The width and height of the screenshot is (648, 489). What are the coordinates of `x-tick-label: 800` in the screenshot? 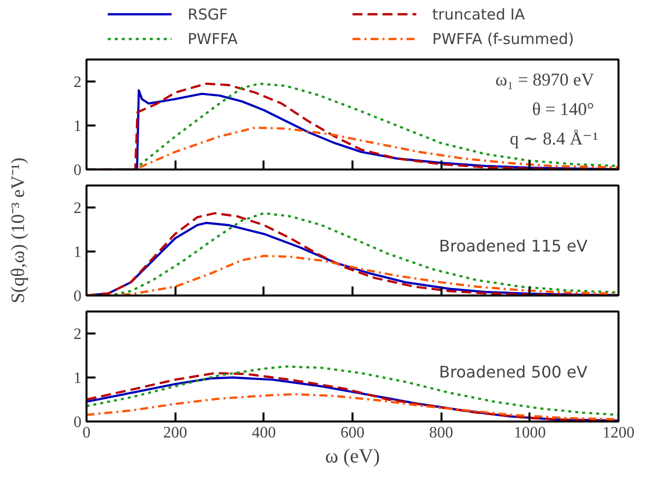 It's located at (441, 433).